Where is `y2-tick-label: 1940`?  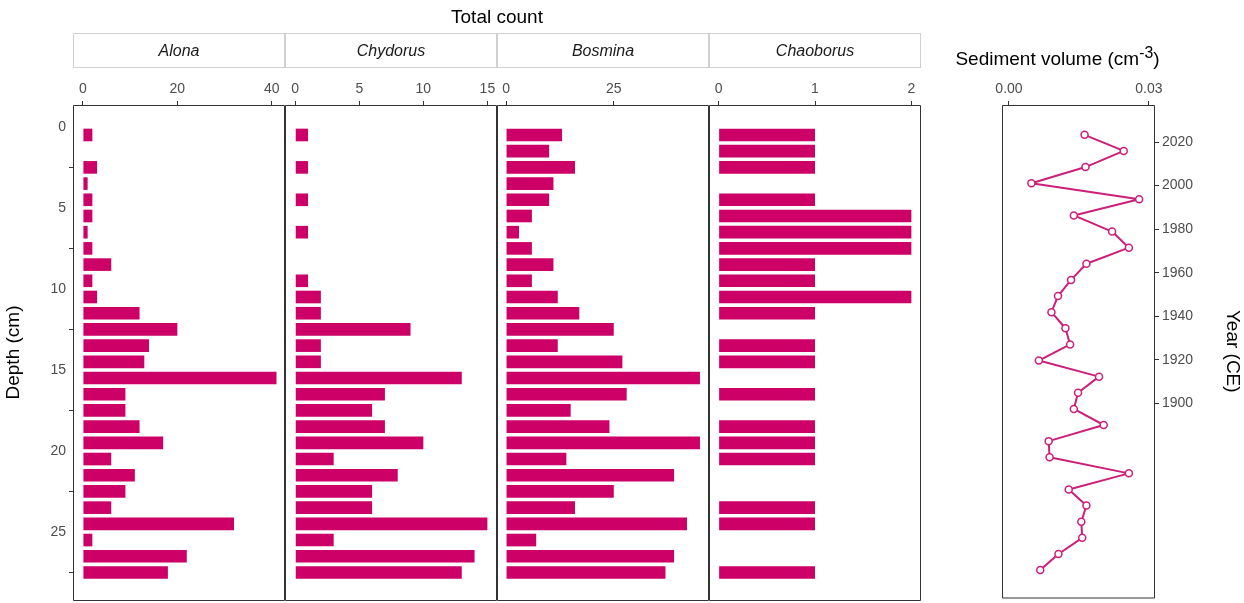 y2-tick-label: 1940 is located at coordinates (1178, 315).